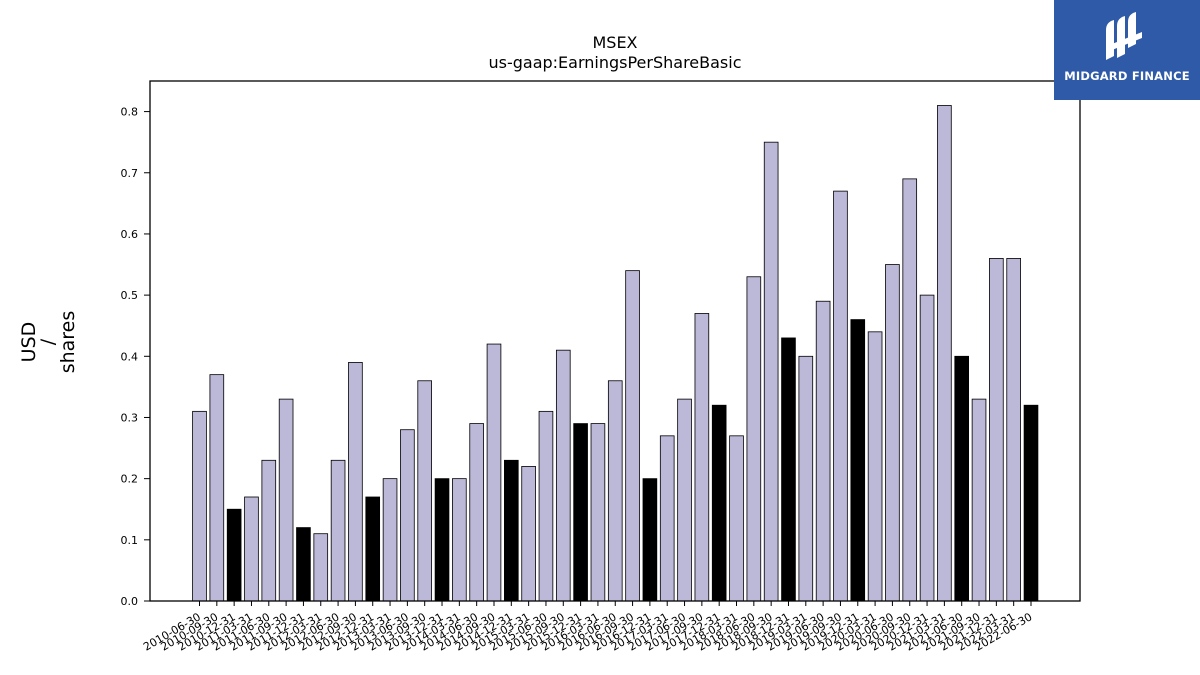 Image resolution: width=1200 pixels, height=675 pixels. I want to click on y-axis: 0.0 0.1 0.2 0.3 0.4 0.5 0.6 0.7 0.8, so click(135, 357).